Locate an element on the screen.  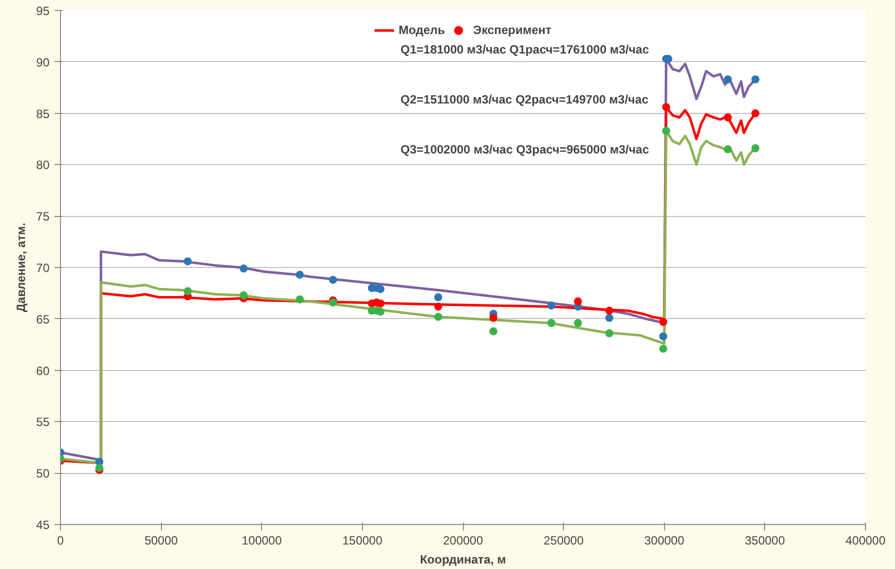
annotation: Q1=181000 м3/час Q1расч=1761000 м3/час is located at coordinates (525, 49).